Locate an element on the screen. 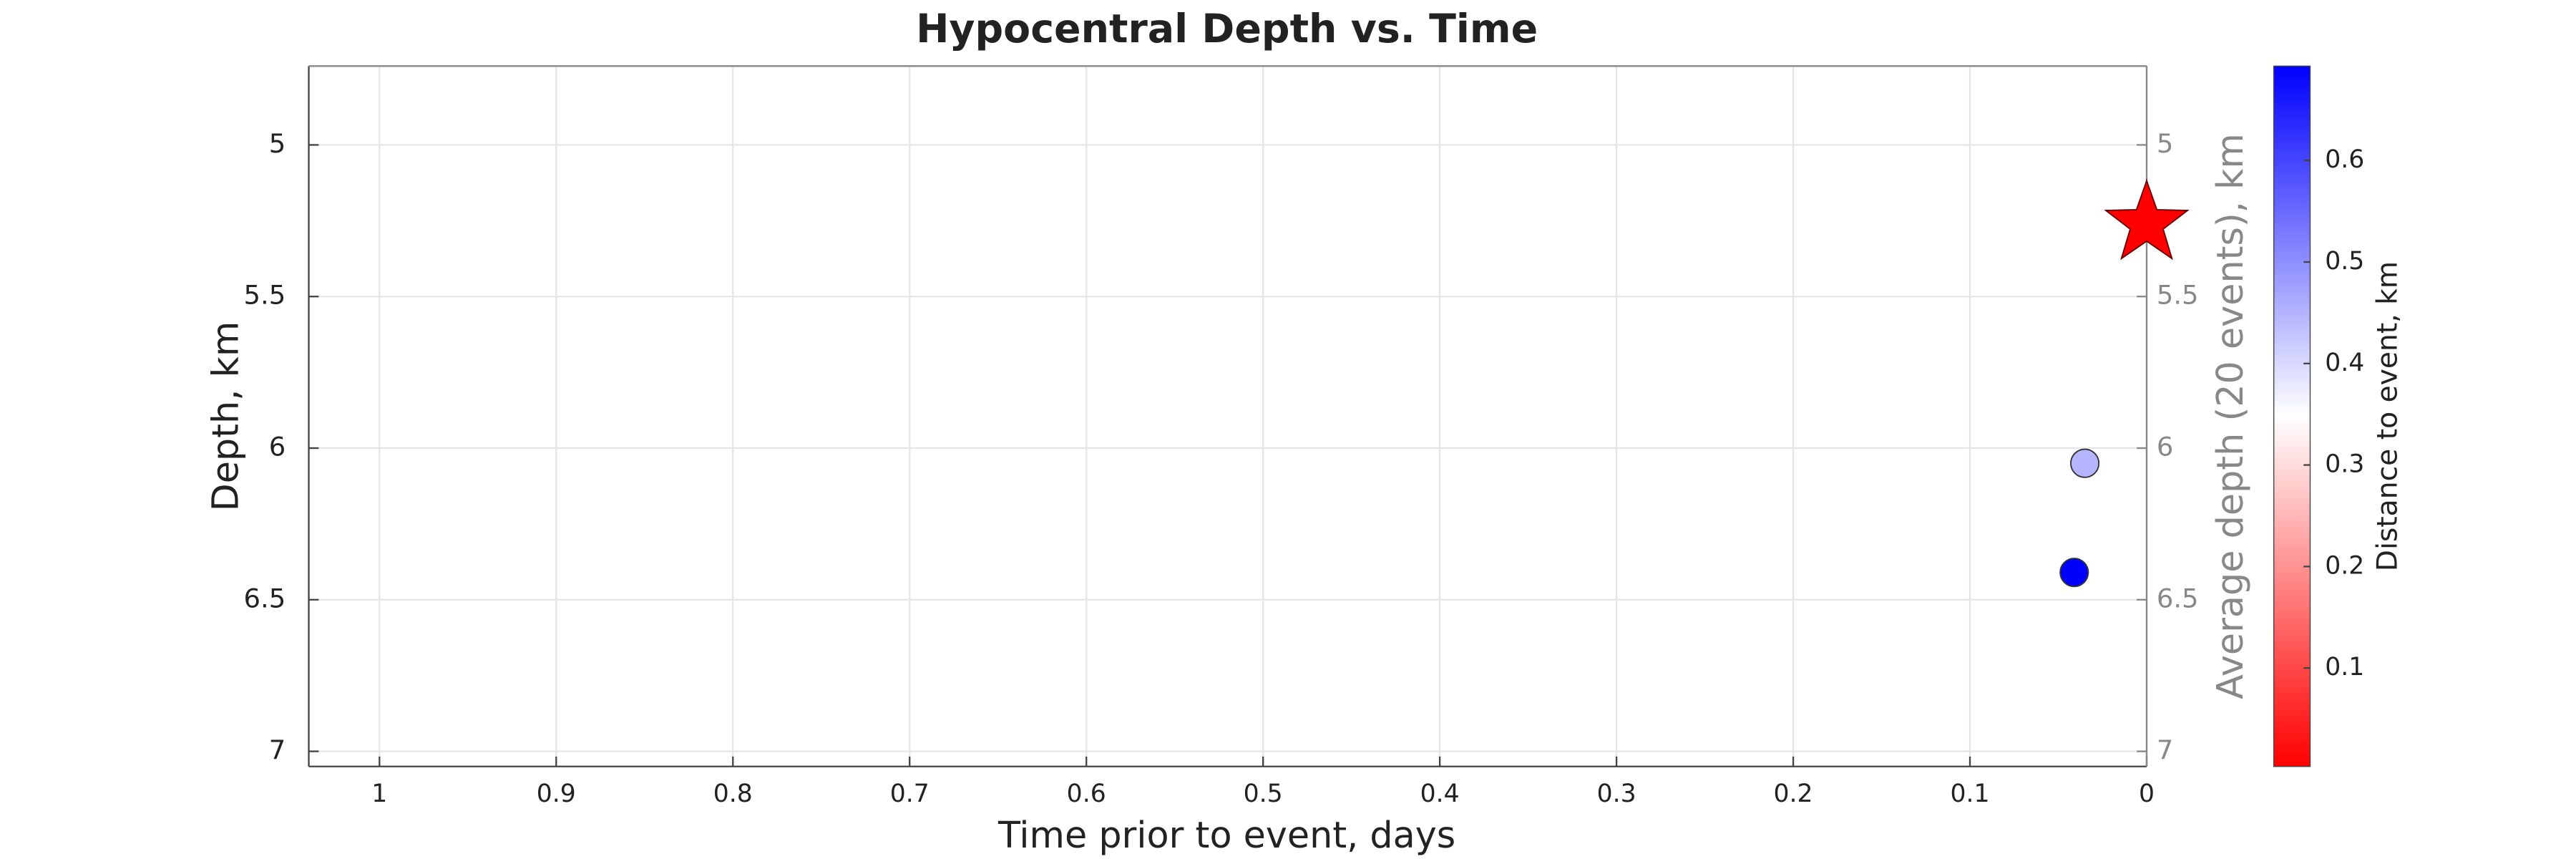 The height and width of the screenshot is (859, 2576). x-tick-label: 1 is located at coordinates (379, 794).